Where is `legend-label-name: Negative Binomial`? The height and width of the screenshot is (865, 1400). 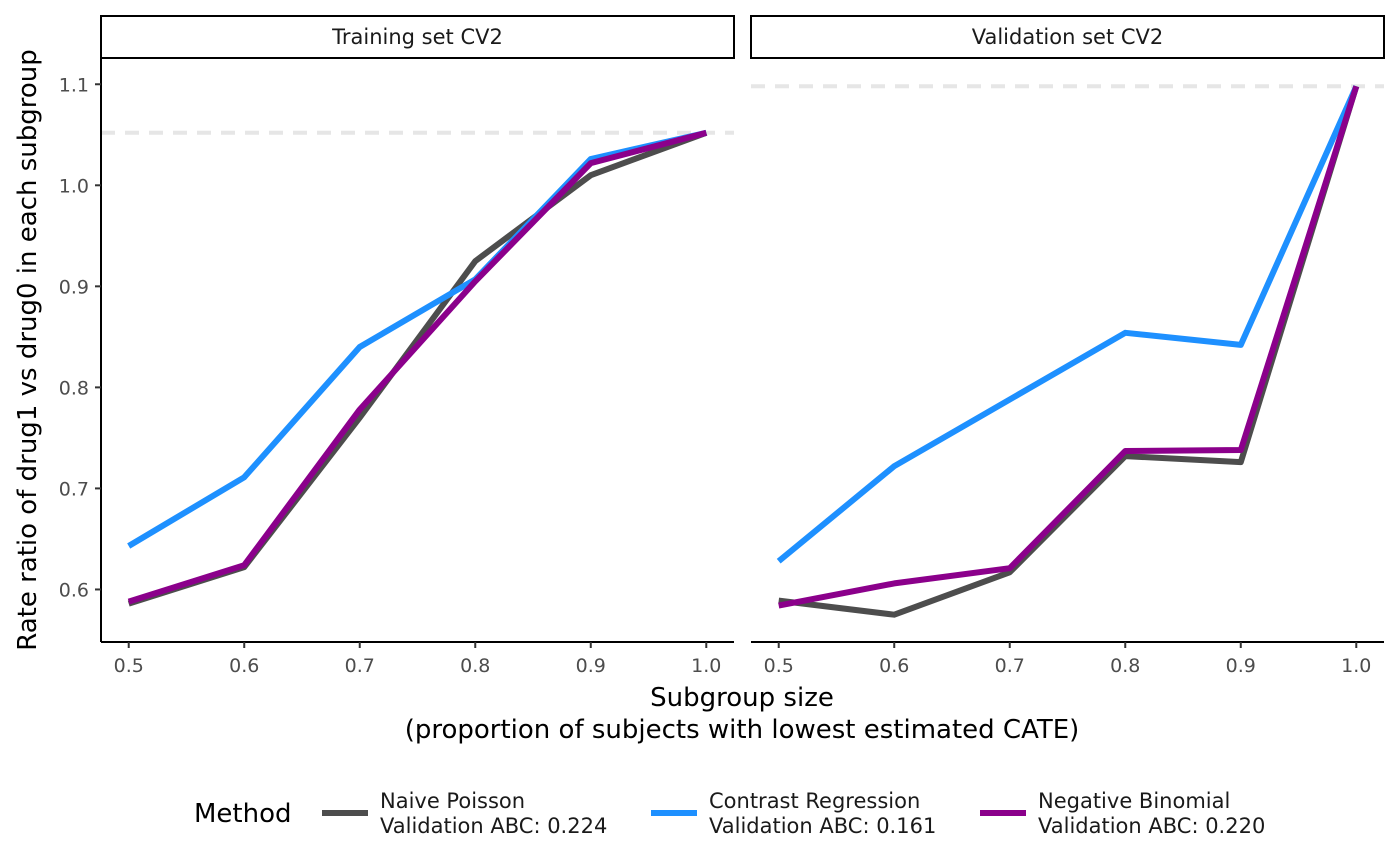 legend-label-name: Negative Binomial is located at coordinates (1134, 801).